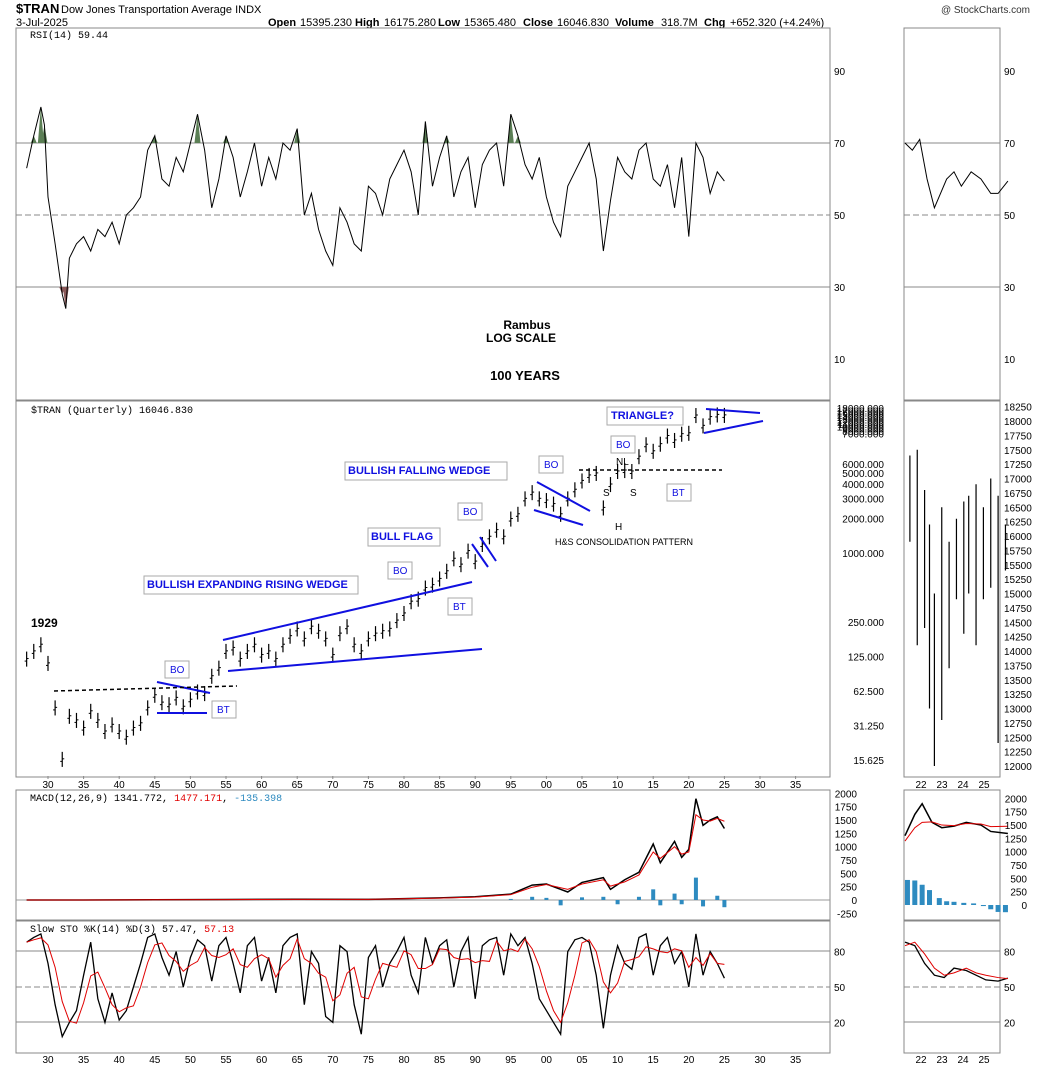 This screenshot has width=1050, height=1069. I want to click on zoom-sto-xtick-label: 24, so click(963, 1060).